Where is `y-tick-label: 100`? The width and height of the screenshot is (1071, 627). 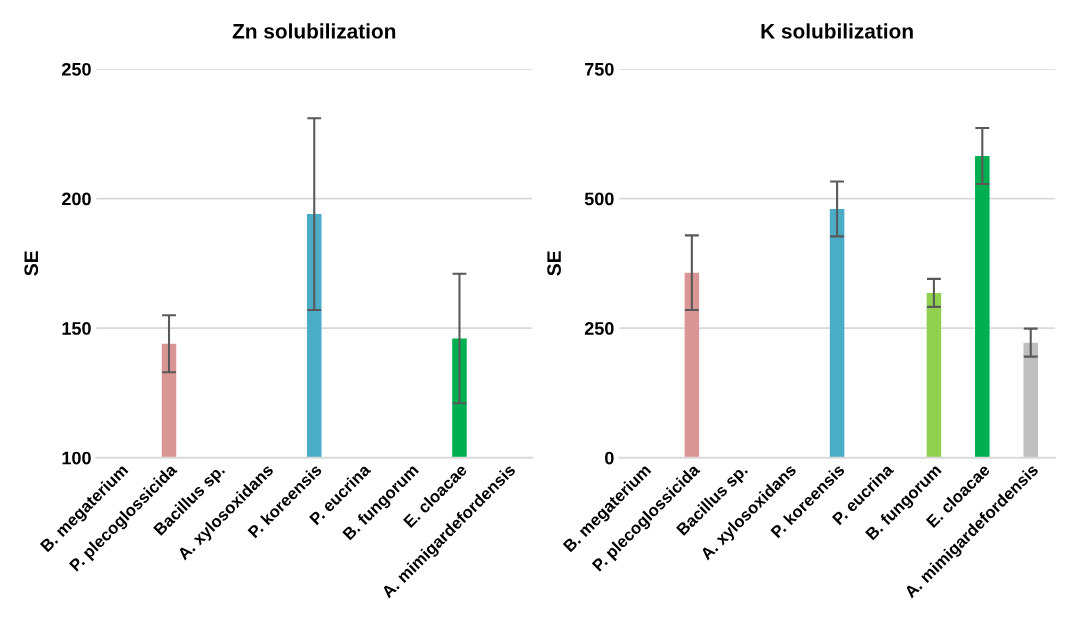 y-tick-label: 100 is located at coordinates (76, 458).